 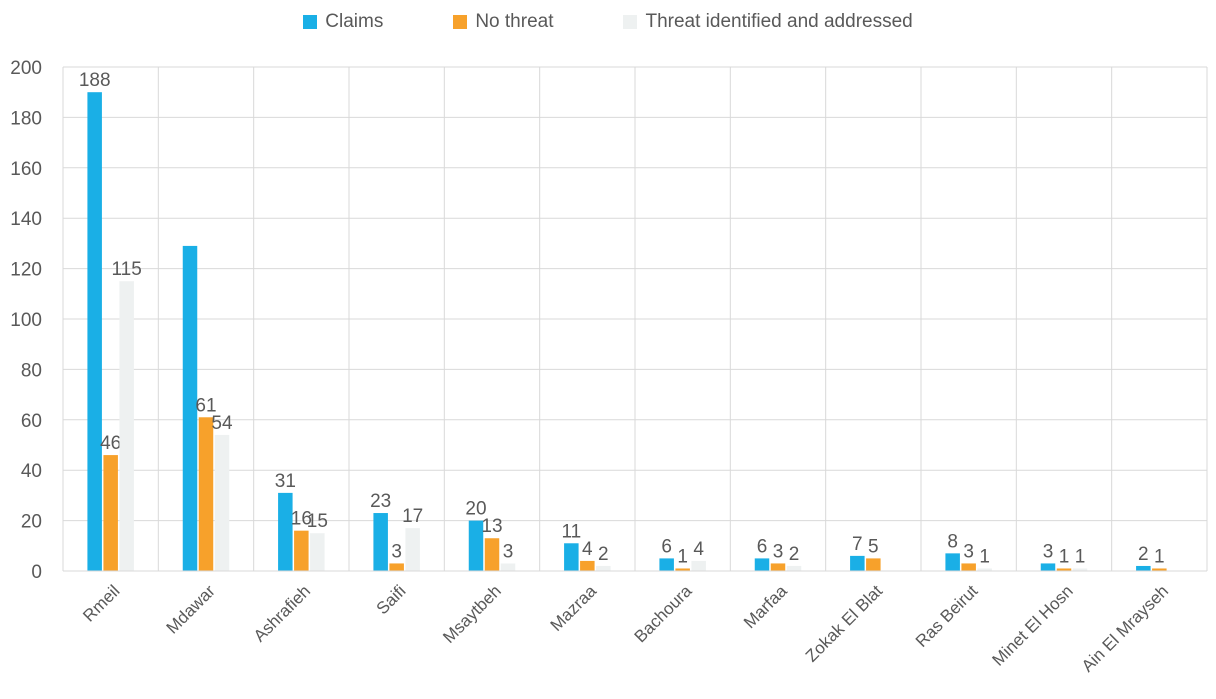 What do you see at coordinates (191, 609) in the screenshot?
I see `x-tick-label: Mdawar` at bounding box center [191, 609].